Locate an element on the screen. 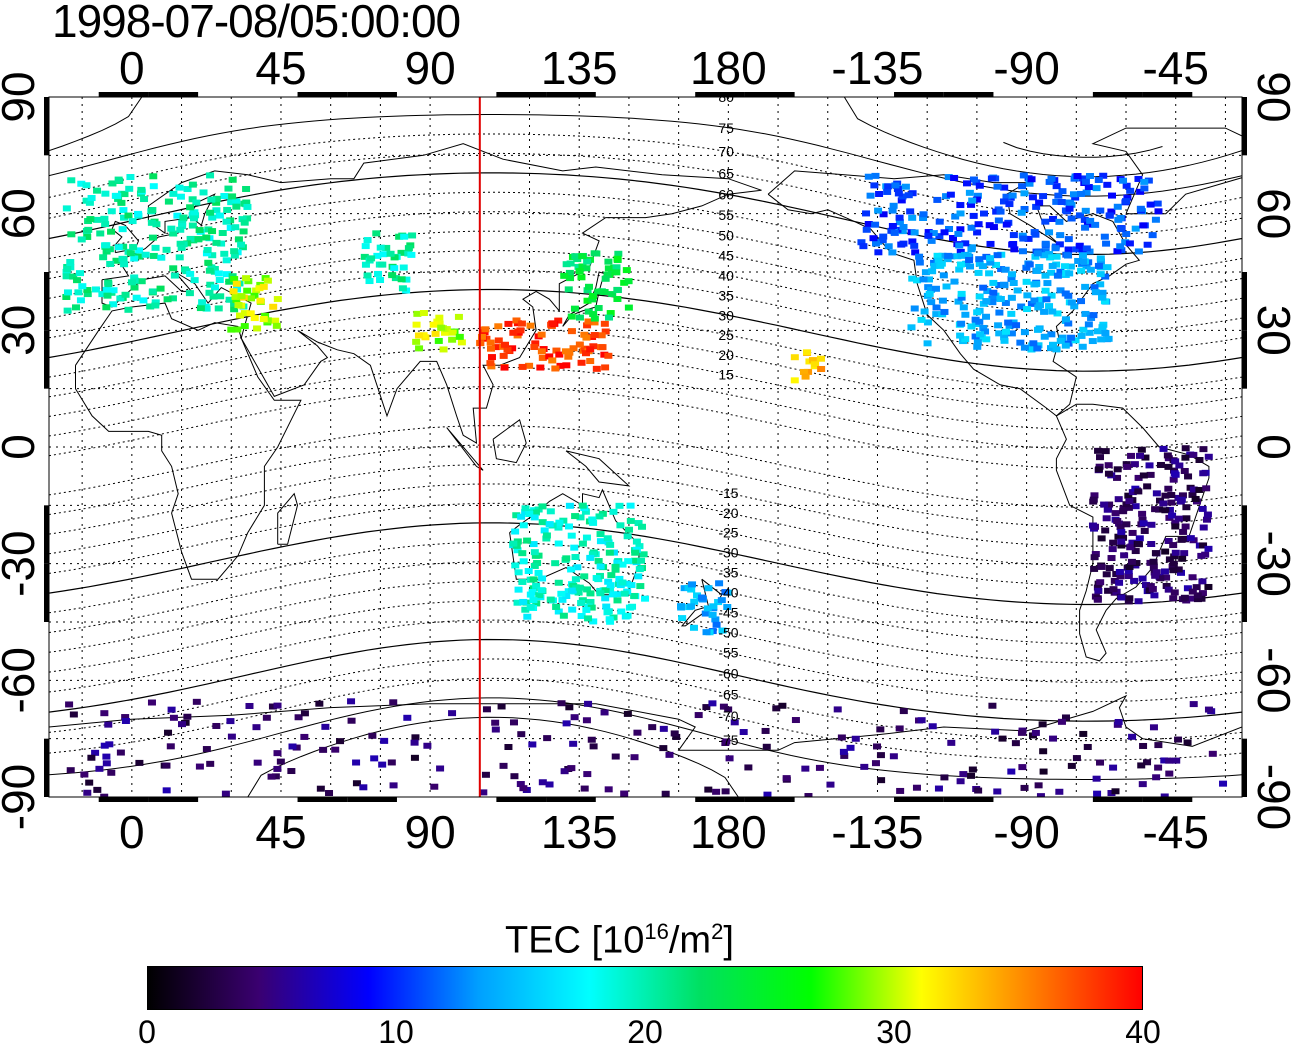 Image resolution: width=1292 pixels, height=1057 pixels. frame-bar-left is located at coordinates (46, 767).